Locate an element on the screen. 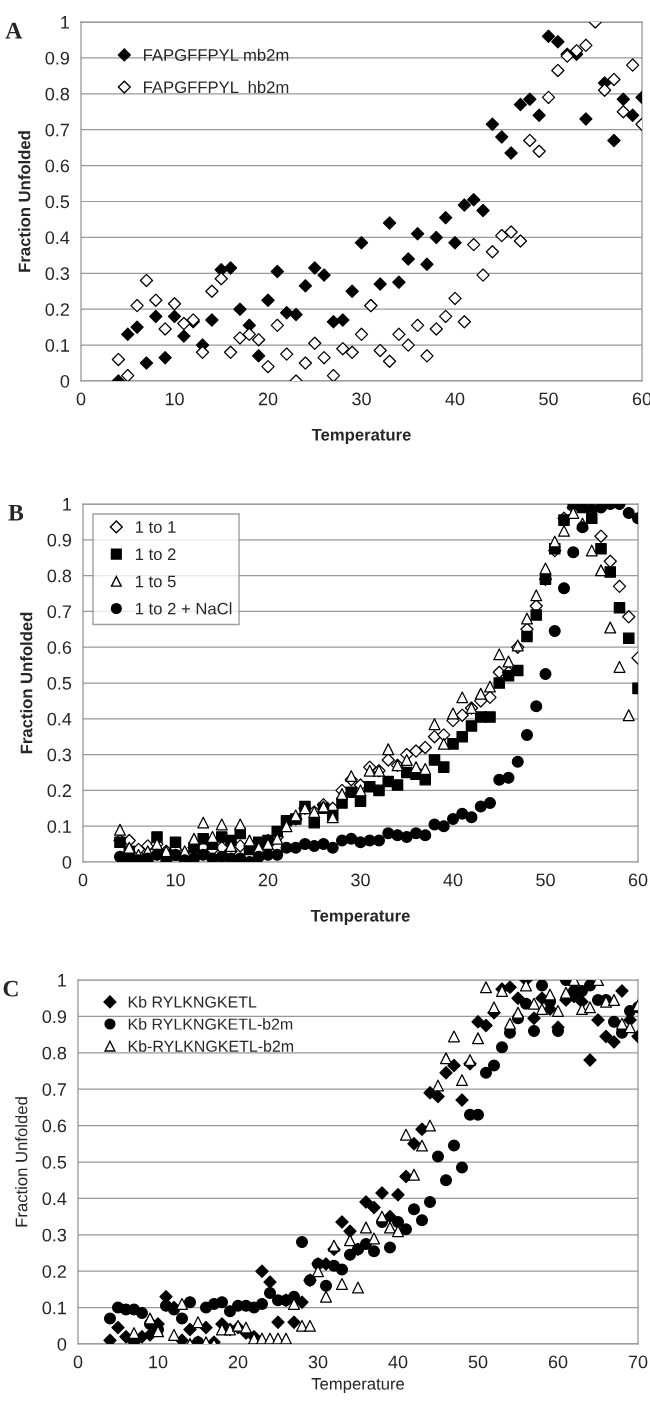 This screenshot has height=1406, width=650. legend-label: FAPGFFPYL hb2m is located at coordinates (216, 87).